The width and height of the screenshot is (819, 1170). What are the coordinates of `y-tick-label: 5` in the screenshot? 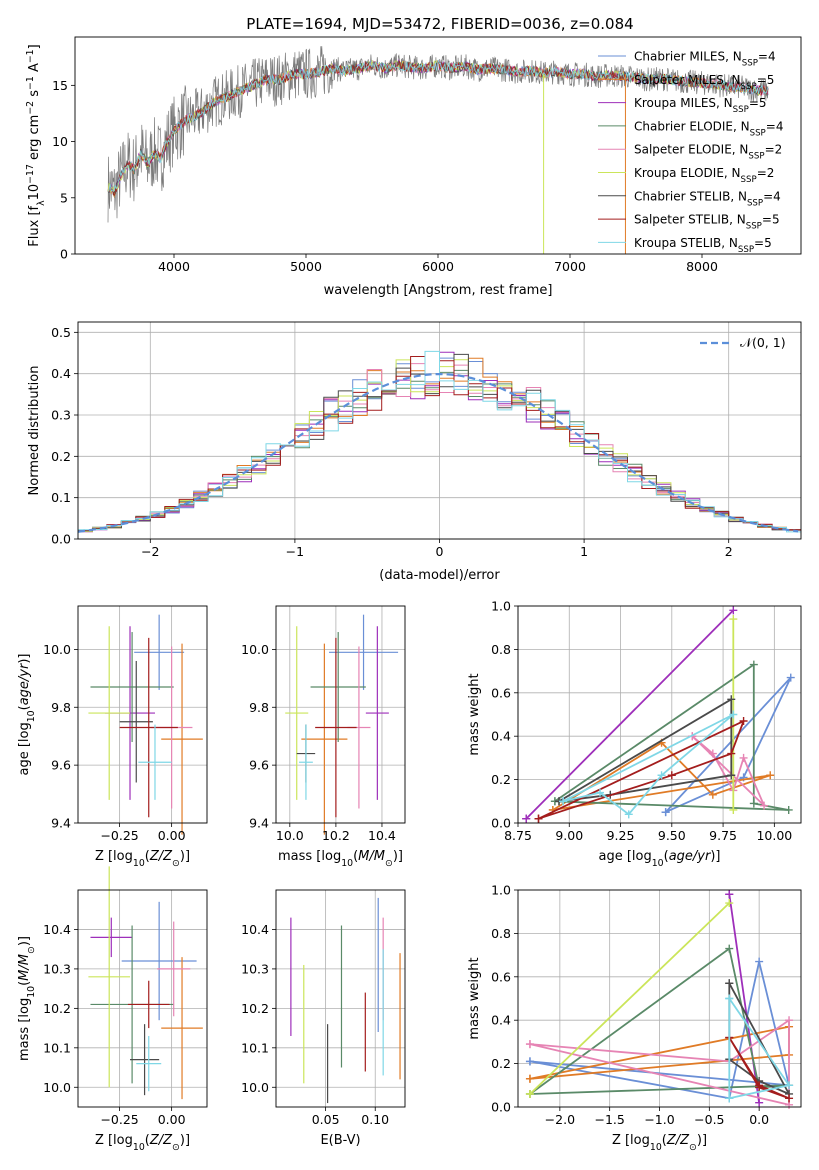 It's located at (64, 197).